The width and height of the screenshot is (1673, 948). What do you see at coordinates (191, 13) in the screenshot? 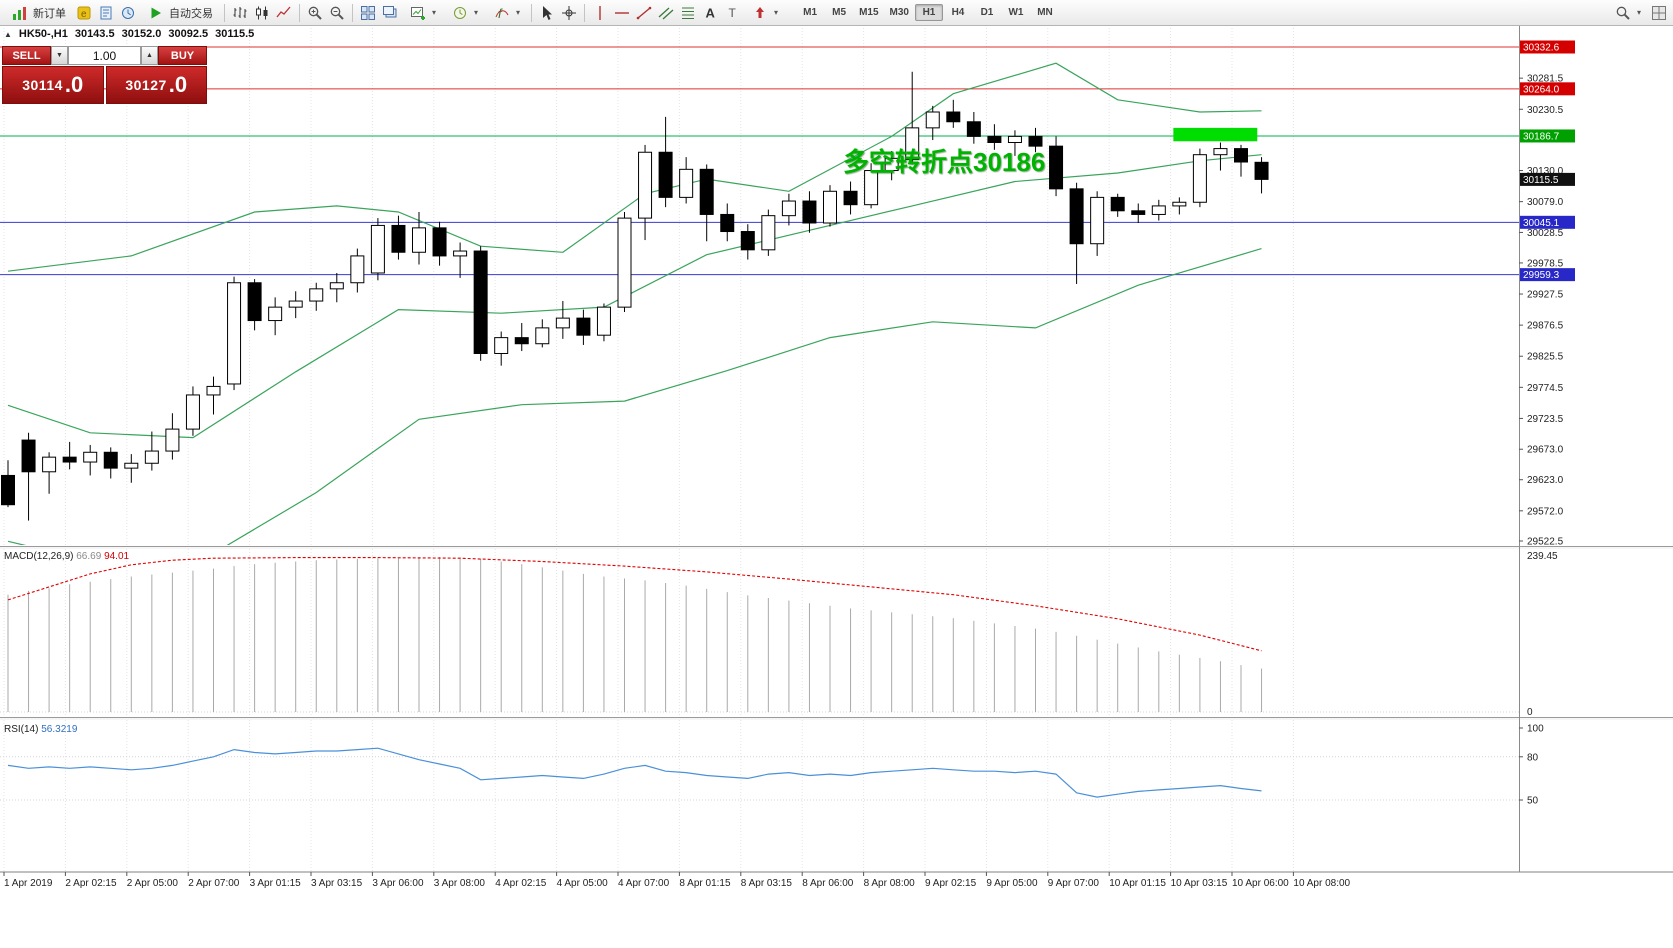
I see `autotrading-label: 自动交易` at bounding box center [191, 13].